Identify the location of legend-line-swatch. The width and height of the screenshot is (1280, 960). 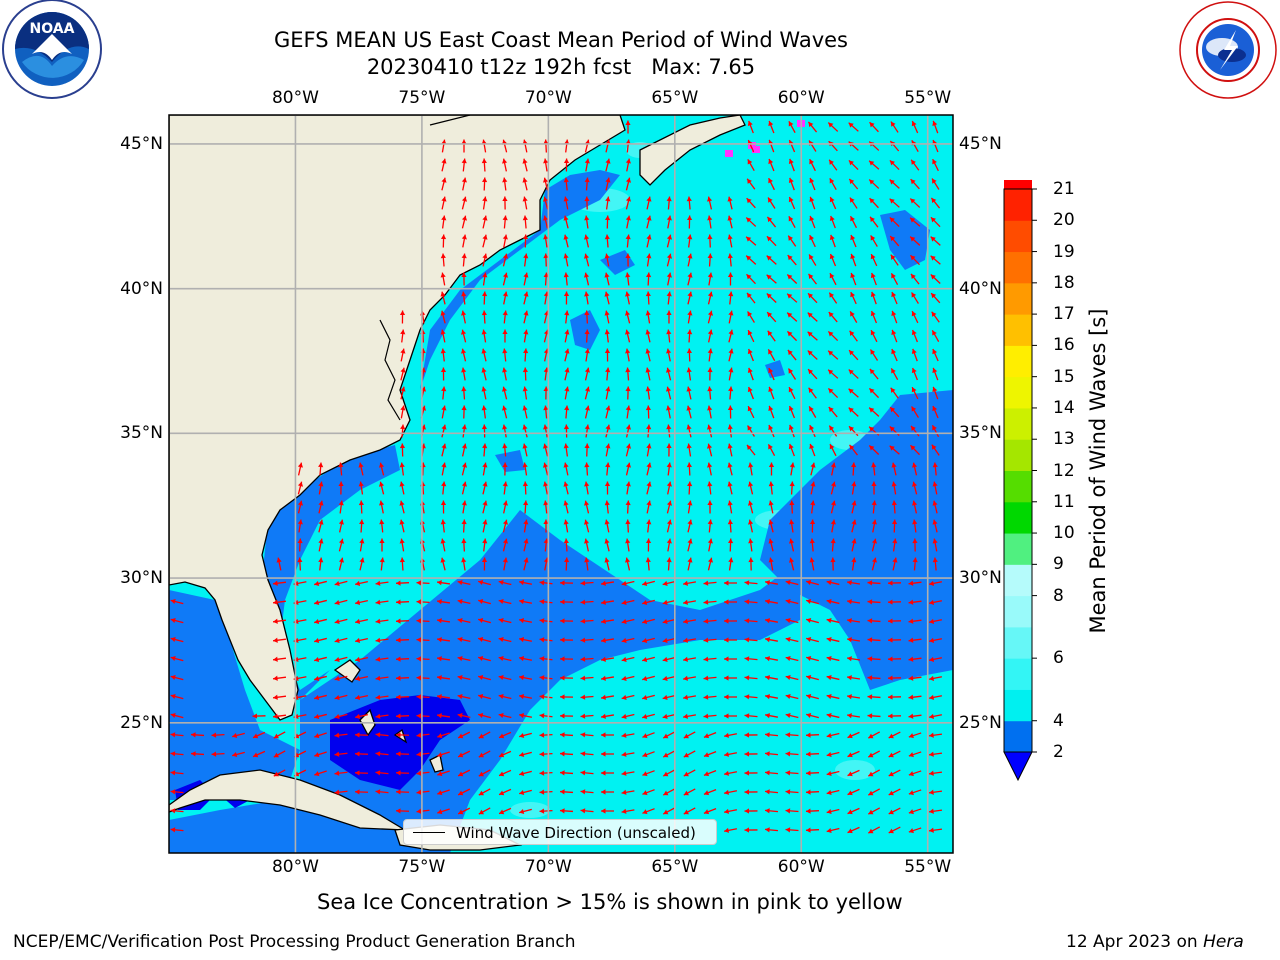
(429, 832).